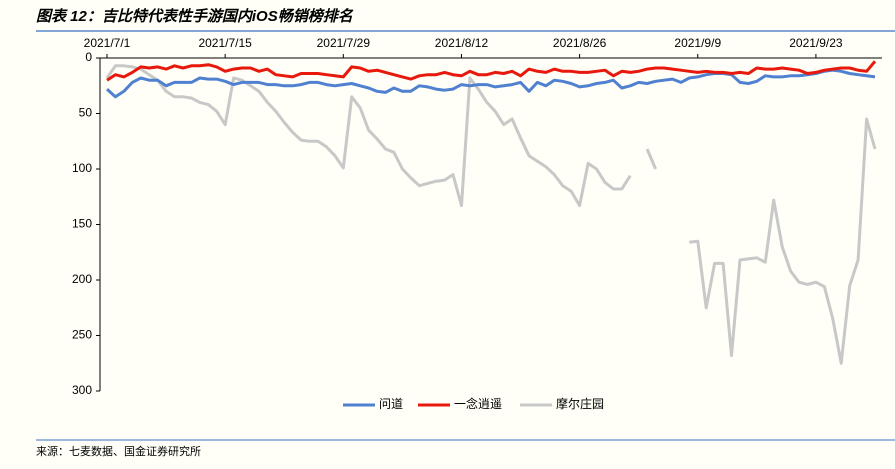 The height and width of the screenshot is (469, 895). I want to click on y-tick-label: 50, so click(86, 113).